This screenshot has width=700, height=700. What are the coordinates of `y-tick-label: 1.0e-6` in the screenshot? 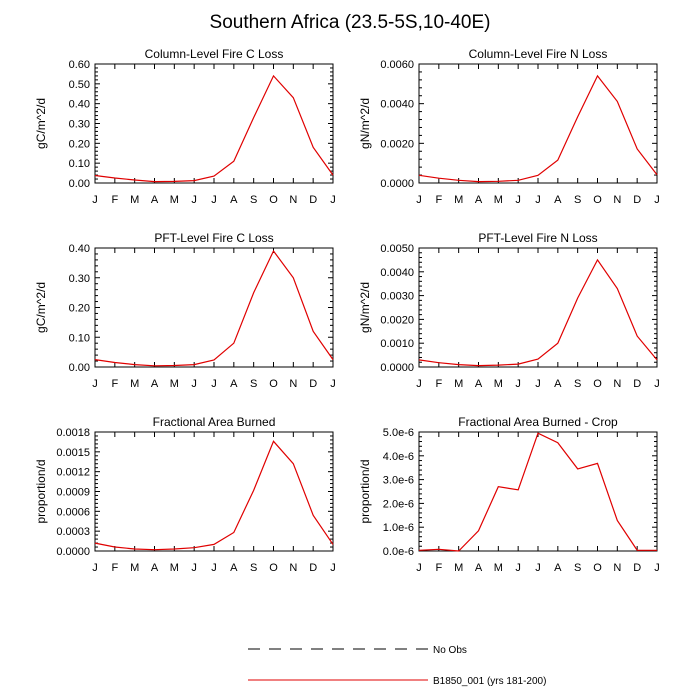 It's located at (398, 528).